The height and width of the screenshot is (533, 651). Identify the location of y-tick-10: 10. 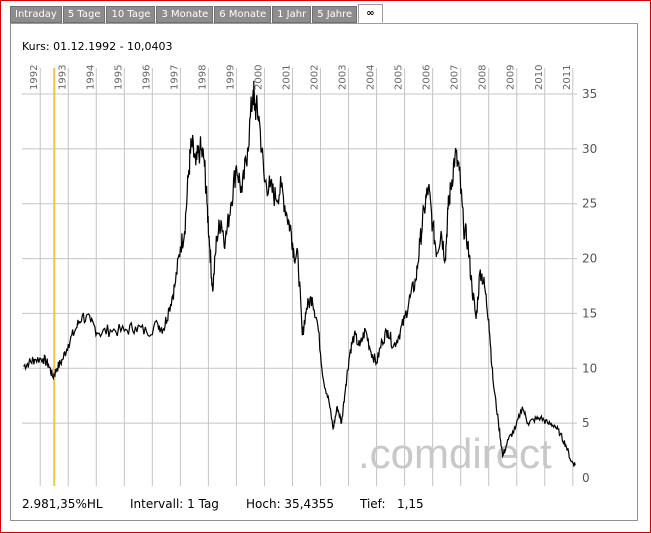
(589, 368).